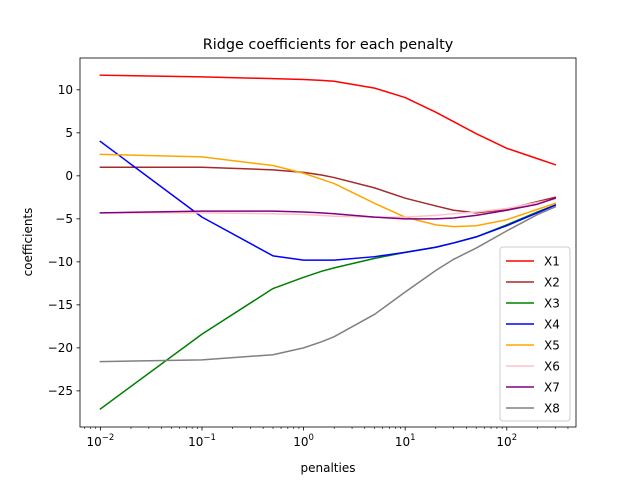  What do you see at coordinates (552, 282) in the screenshot?
I see `legend-label-x2: X2` at bounding box center [552, 282].